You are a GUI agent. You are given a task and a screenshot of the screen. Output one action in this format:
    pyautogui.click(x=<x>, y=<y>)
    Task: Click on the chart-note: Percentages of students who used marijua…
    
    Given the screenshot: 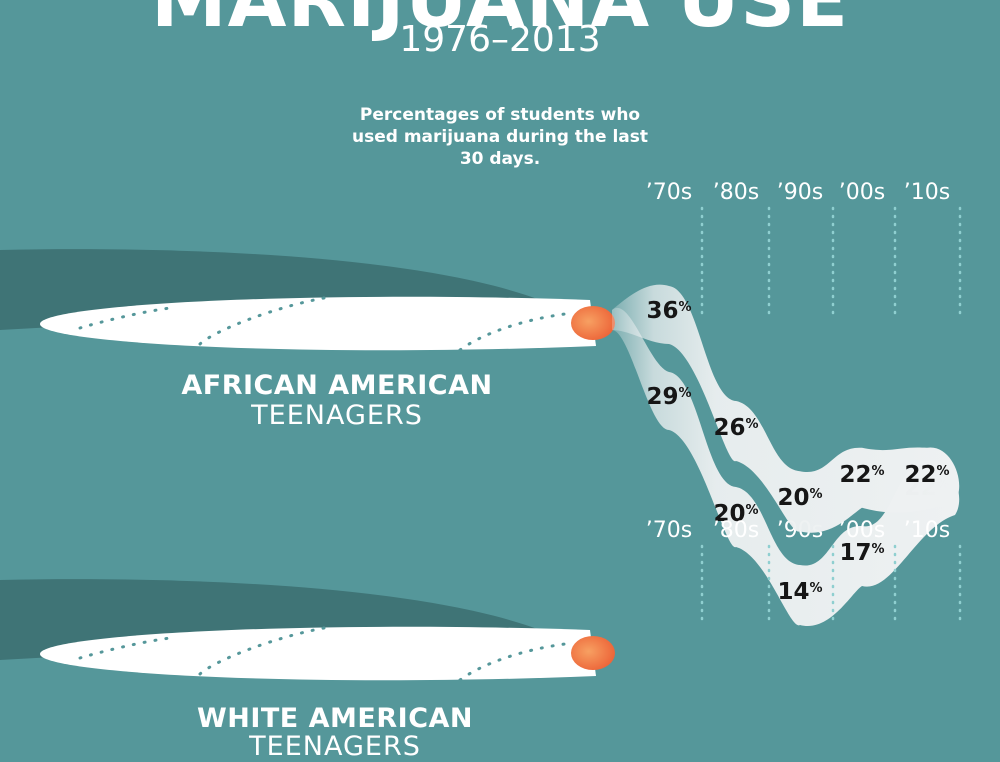 What is the action you would take?
    pyautogui.click(x=500, y=137)
    